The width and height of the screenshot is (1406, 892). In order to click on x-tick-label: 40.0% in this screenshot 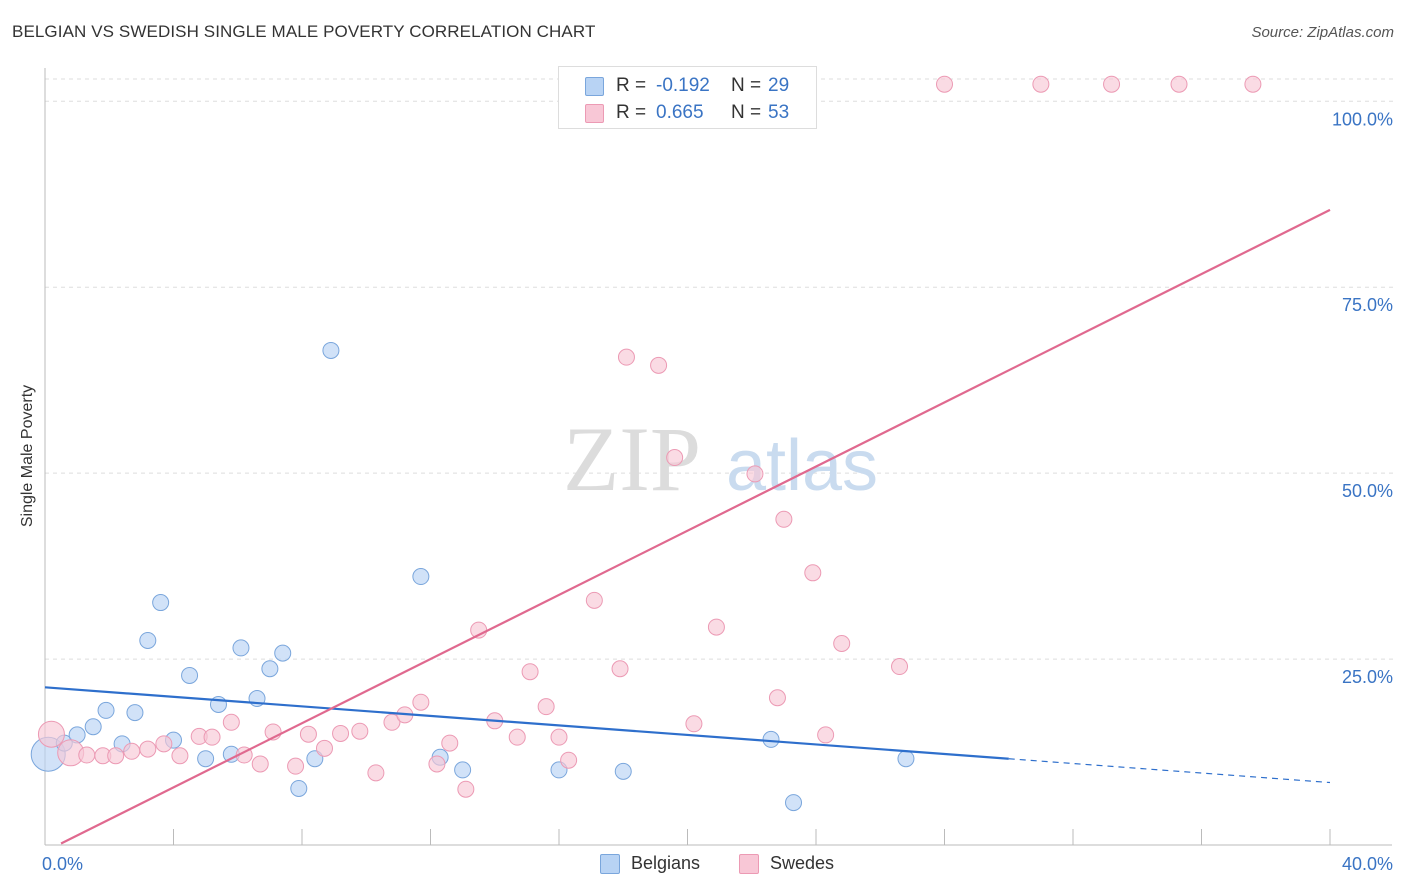, I will do `click(1367, 864)`.